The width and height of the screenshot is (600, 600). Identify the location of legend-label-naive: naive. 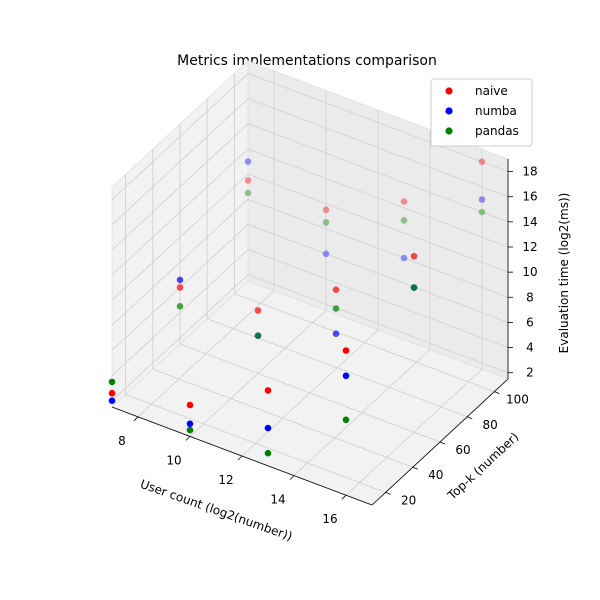
(491, 91).